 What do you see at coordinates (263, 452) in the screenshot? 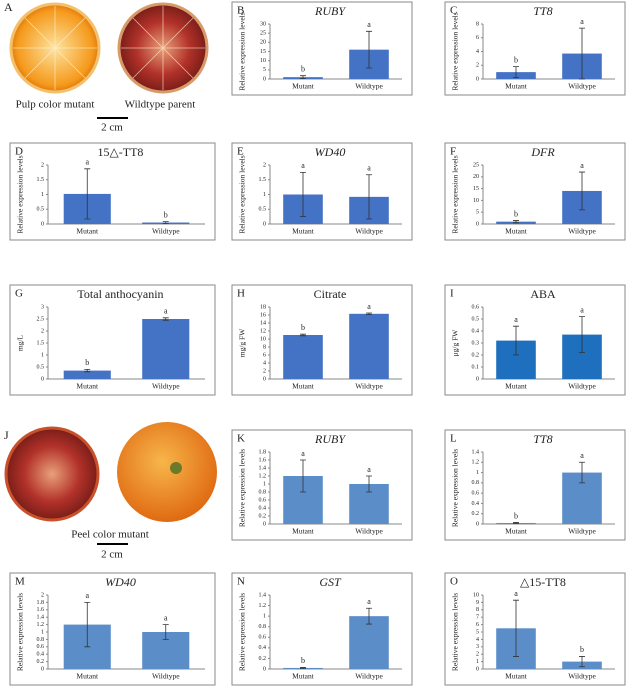
I see `y-tick-label: 1.8` at bounding box center [263, 452].